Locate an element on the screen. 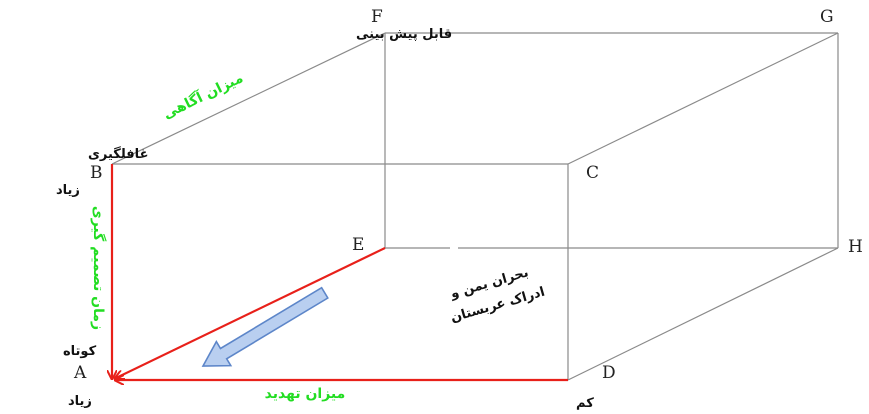 Image resolution: width=869 pixels, height=414 pixels. edge-c-g is located at coordinates (703, 98).